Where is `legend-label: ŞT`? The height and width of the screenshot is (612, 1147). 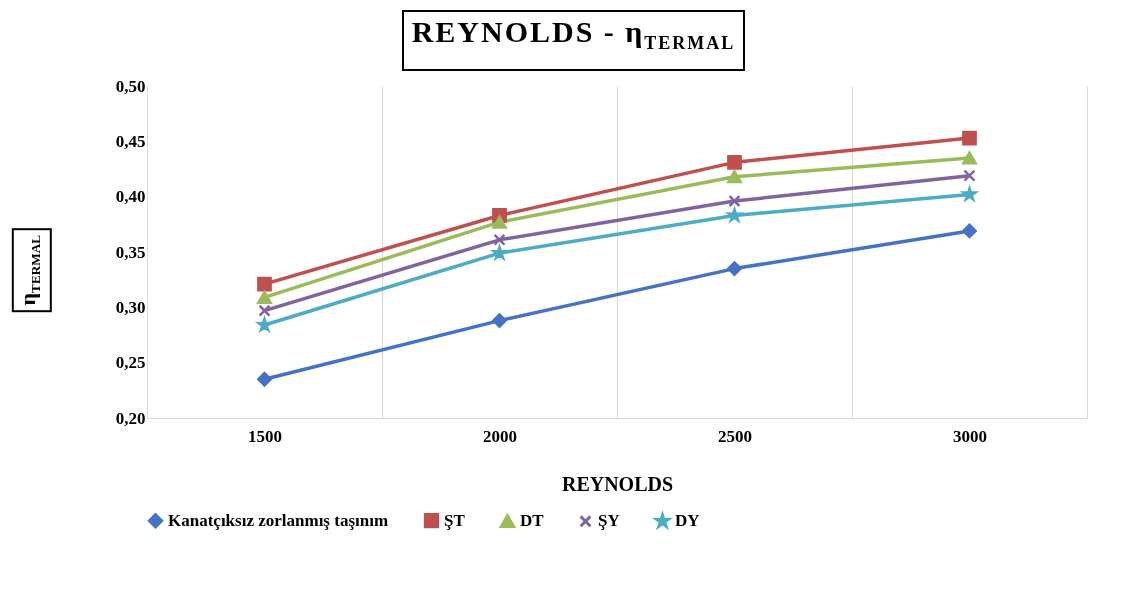 legend-label: ŞT is located at coordinates (455, 520).